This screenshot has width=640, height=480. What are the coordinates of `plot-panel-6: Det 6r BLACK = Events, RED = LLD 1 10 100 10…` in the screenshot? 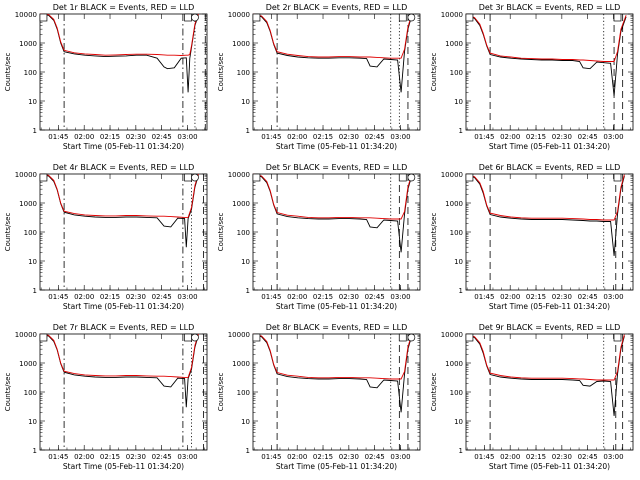 It's located at (532, 237).